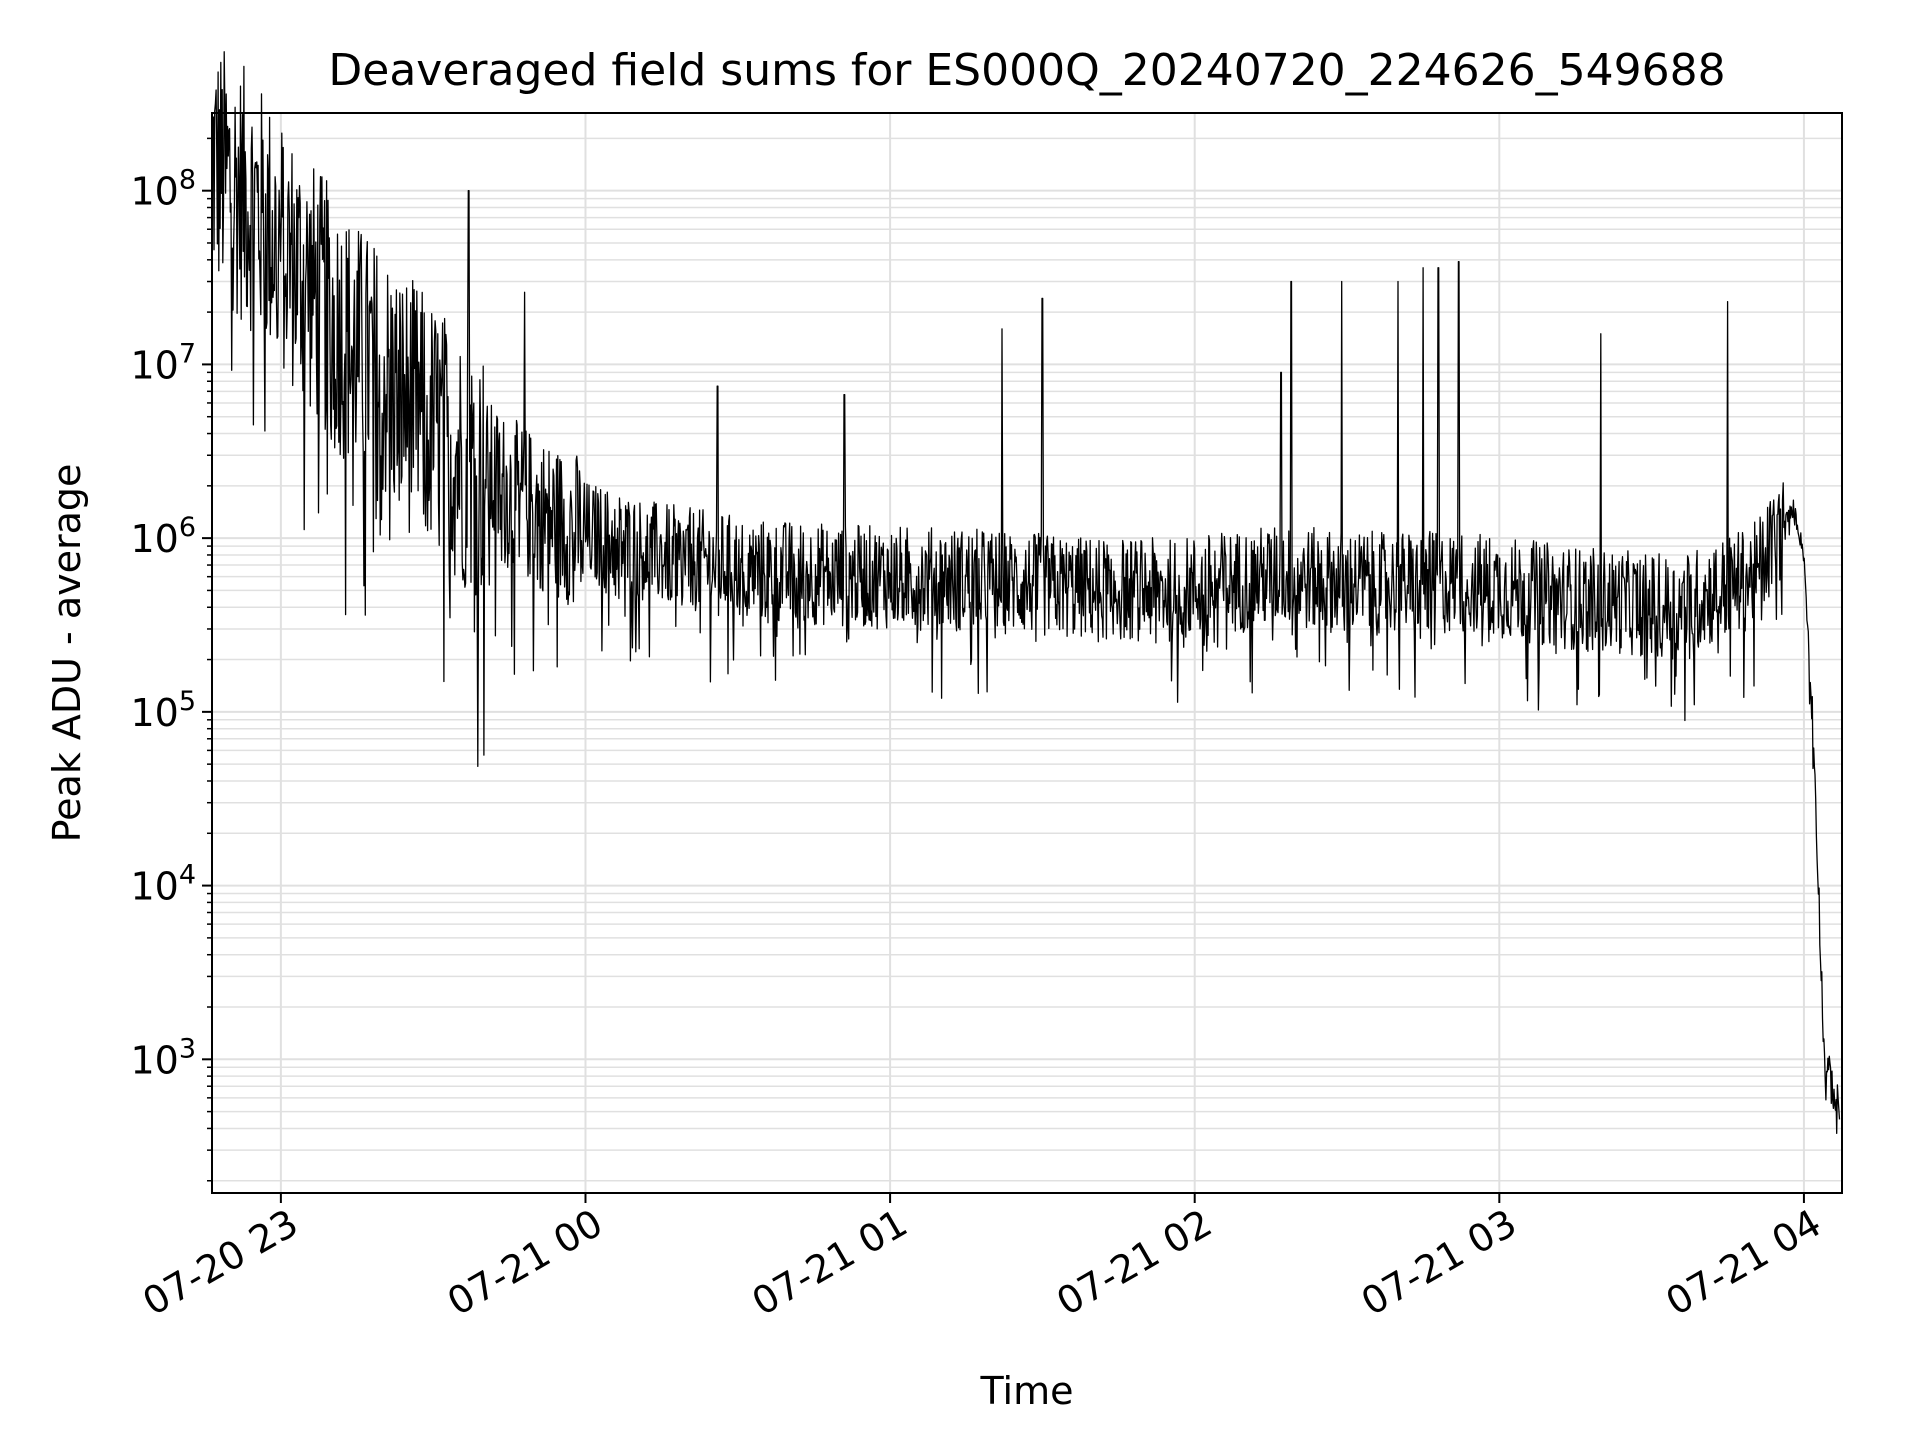 This screenshot has width=1920, height=1440. I want to click on y-tick-label: 10³, so click(163, 1057).